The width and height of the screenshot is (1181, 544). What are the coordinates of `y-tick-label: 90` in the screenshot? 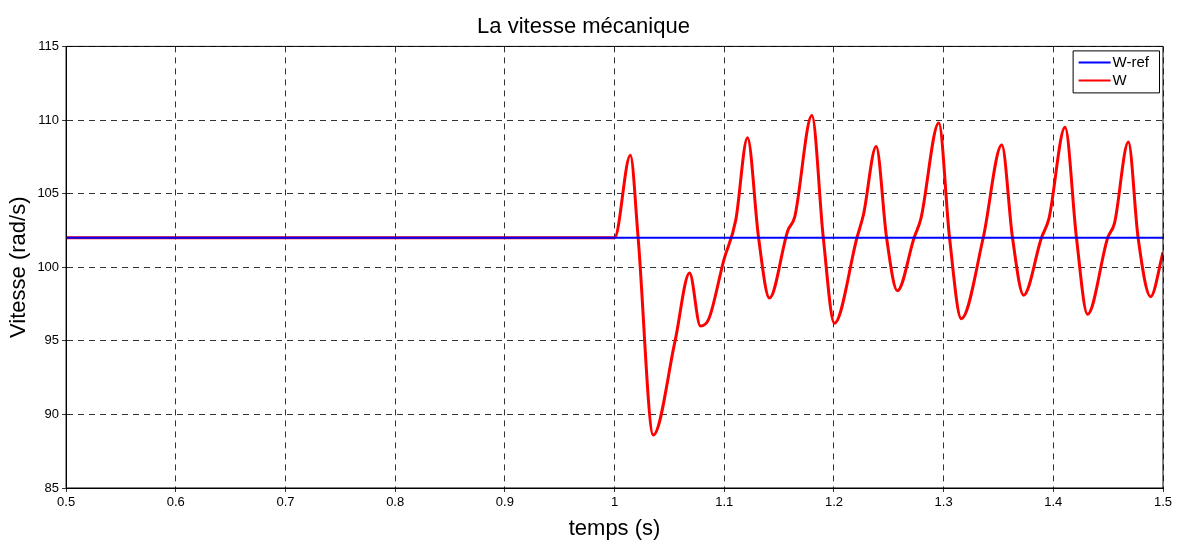 It's located at (52, 413).